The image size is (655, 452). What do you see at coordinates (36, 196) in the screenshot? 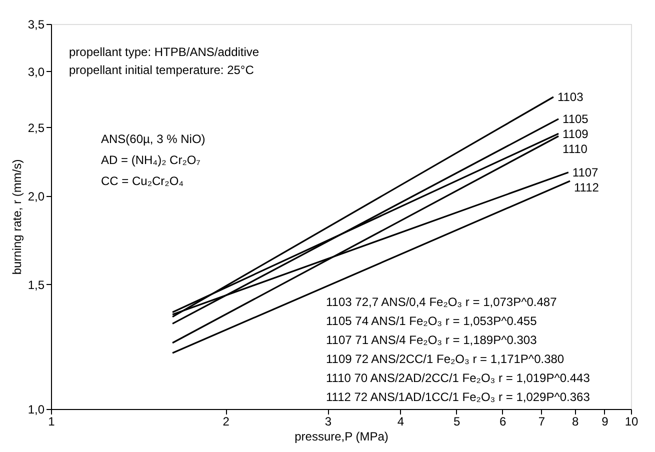
I see `y-tick-label: 2,0` at bounding box center [36, 196].